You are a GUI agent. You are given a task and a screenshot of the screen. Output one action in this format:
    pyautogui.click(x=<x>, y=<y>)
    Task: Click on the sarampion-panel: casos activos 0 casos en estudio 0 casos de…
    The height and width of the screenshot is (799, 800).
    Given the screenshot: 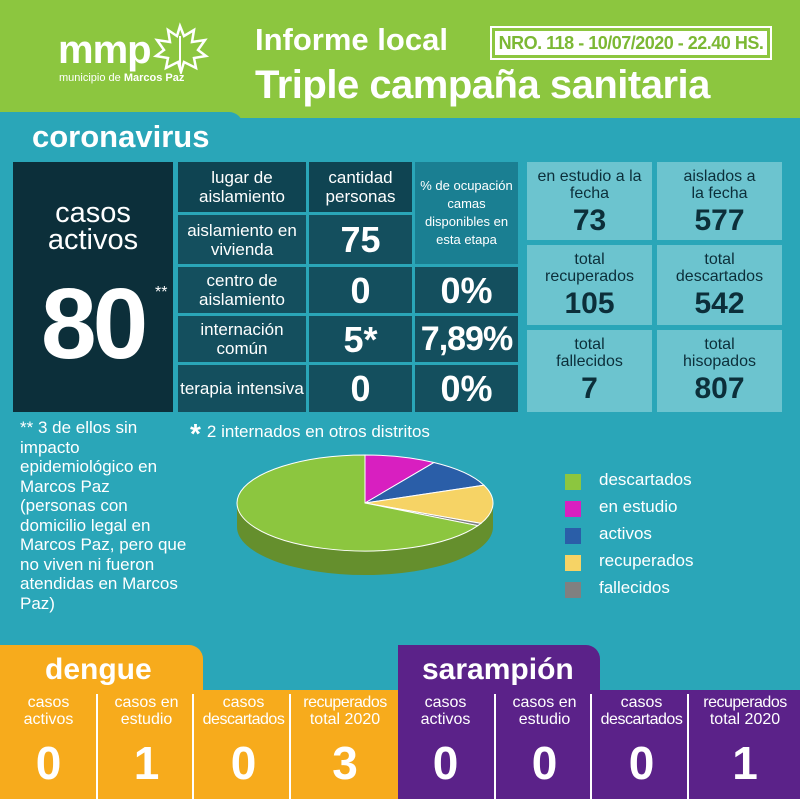 What is the action you would take?
    pyautogui.click(x=599, y=744)
    